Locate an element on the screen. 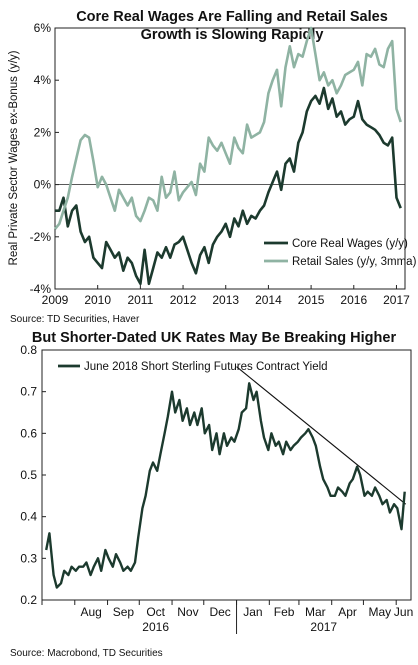 The height and width of the screenshot is (665, 418). chart1-ytick-label: 6% is located at coordinates (43, 28).